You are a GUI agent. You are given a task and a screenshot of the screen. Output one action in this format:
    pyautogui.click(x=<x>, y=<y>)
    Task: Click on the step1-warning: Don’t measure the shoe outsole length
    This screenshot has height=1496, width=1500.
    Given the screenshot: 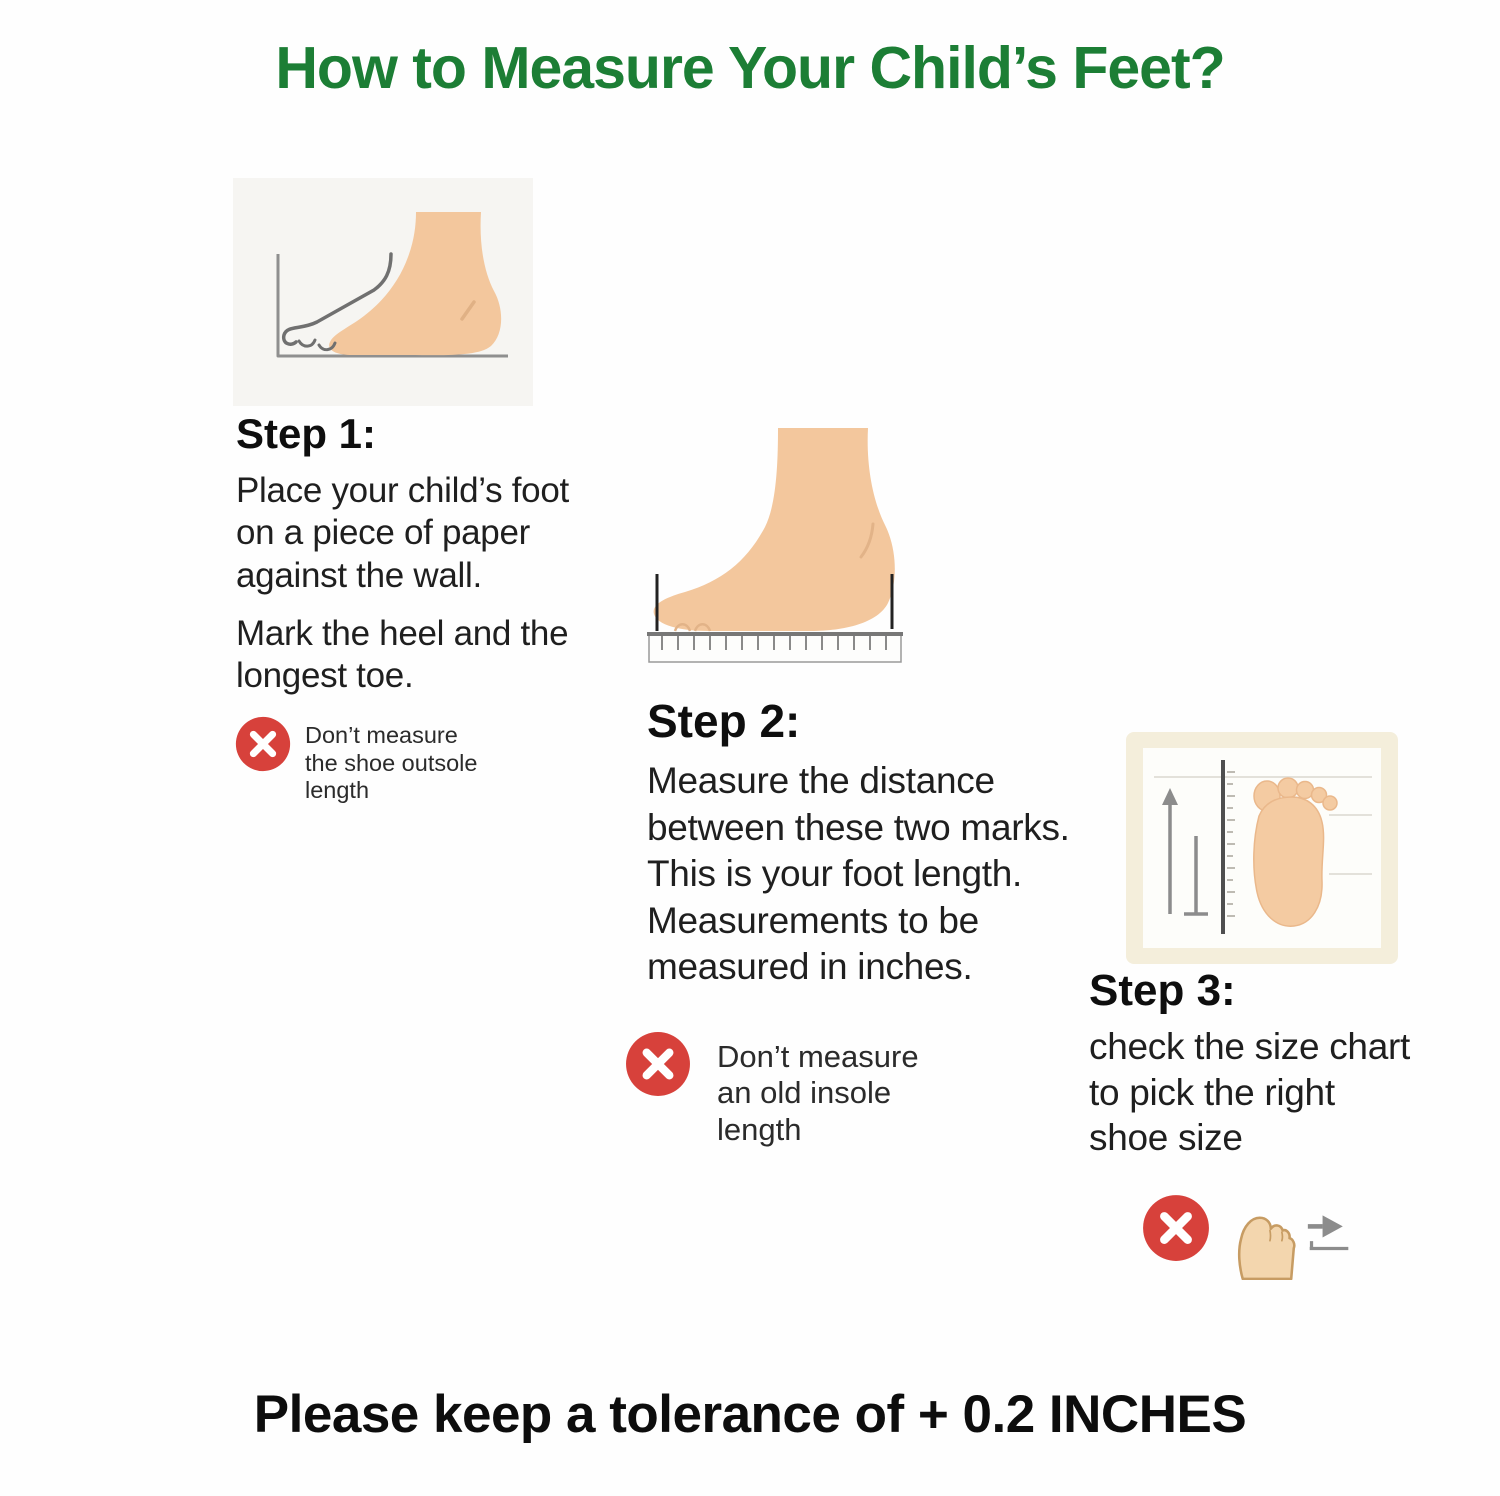 What is the action you would take?
    pyautogui.click(x=356, y=760)
    